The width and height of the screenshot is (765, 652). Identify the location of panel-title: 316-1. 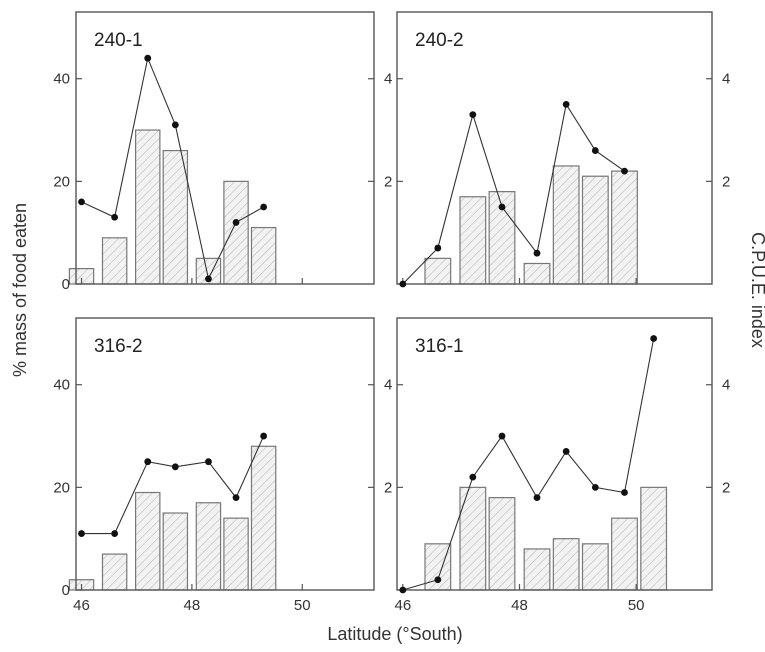
(439, 346).